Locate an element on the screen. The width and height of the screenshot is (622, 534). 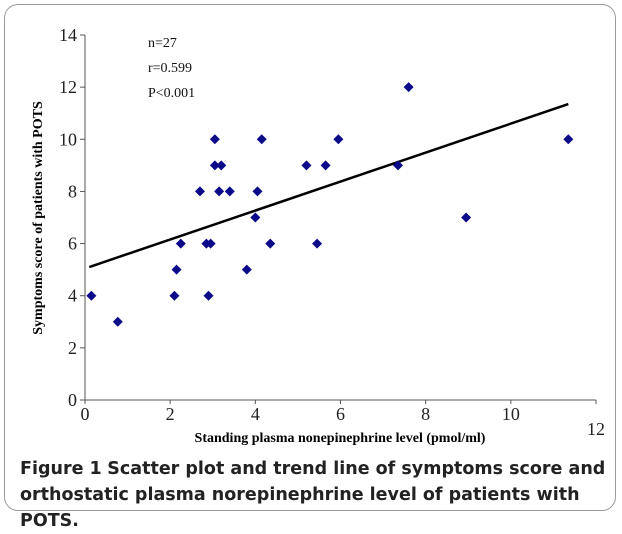
x-tick-label: 12 is located at coordinates (596, 429).